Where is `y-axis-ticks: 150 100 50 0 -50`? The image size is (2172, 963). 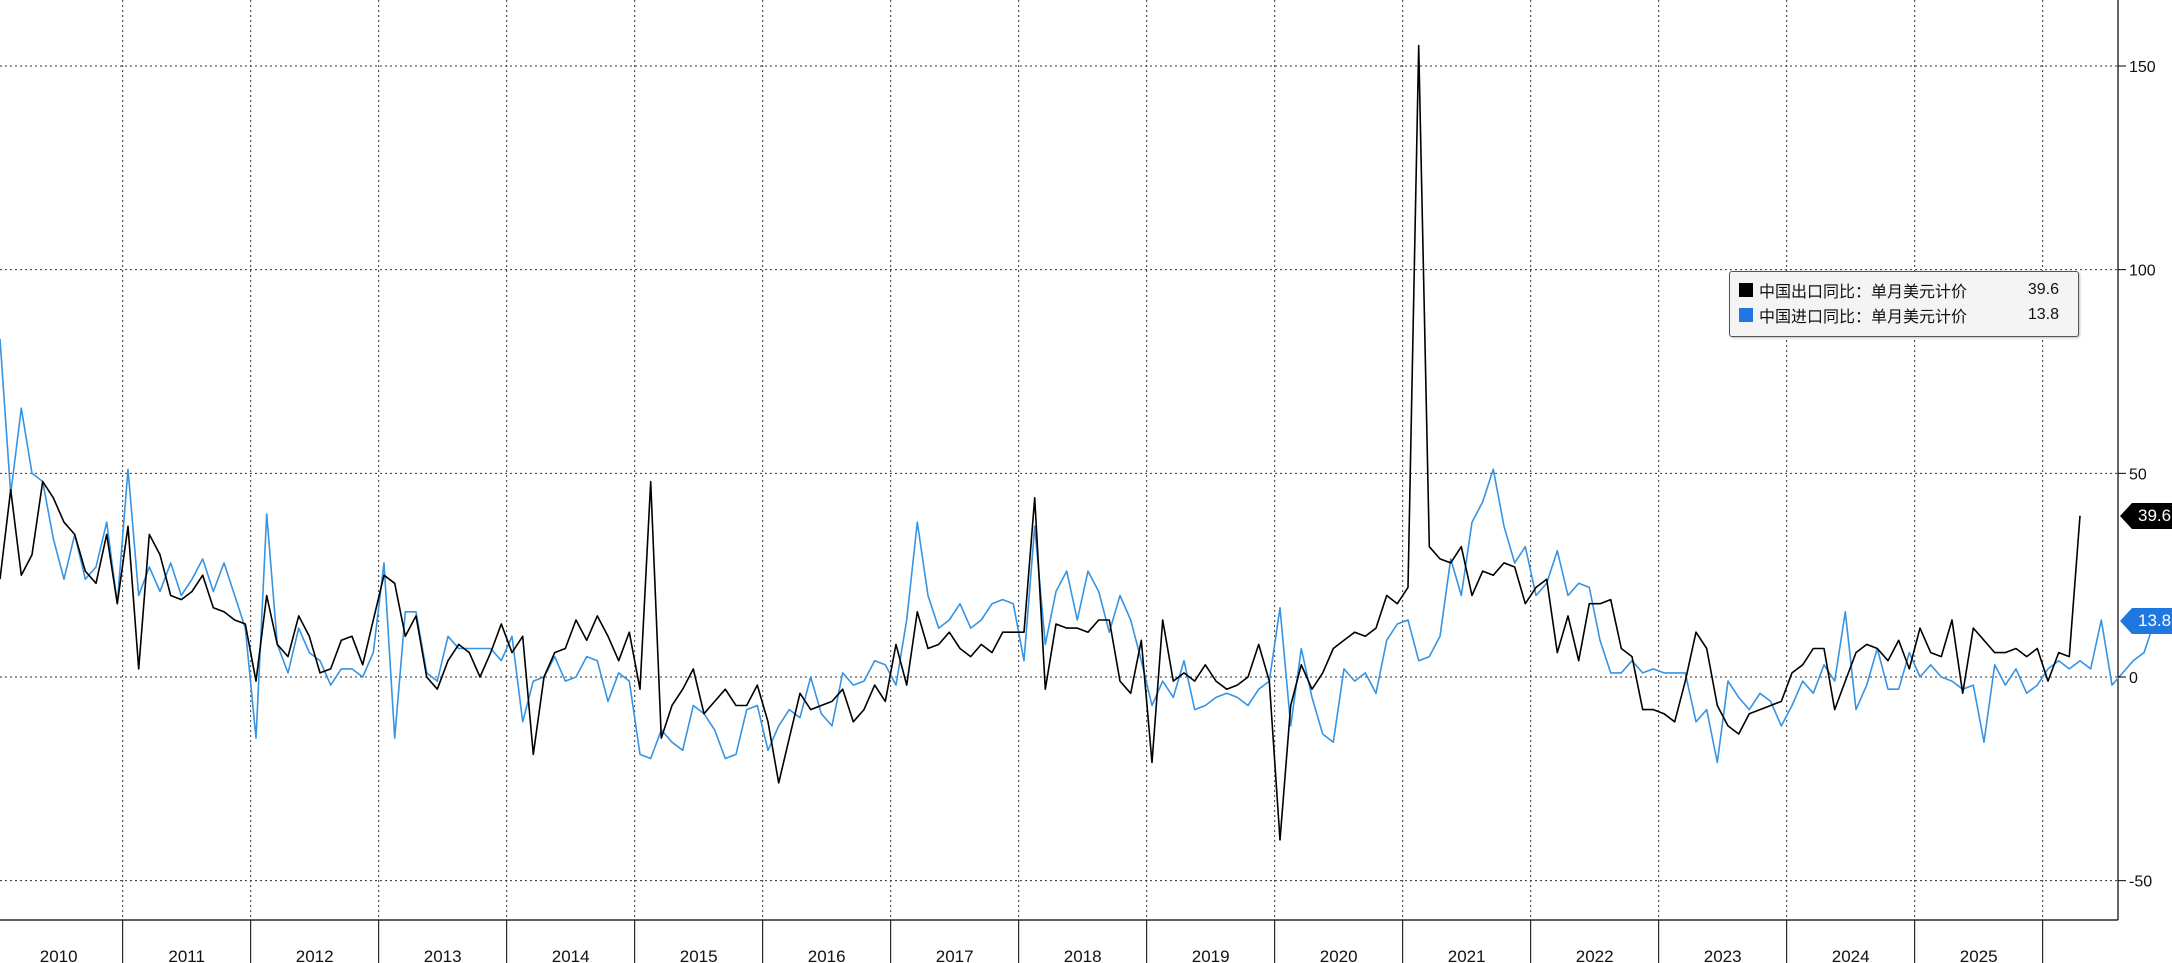
y-axis-ticks: 150 100 50 0 -50 is located at coordinates (2137, 475).